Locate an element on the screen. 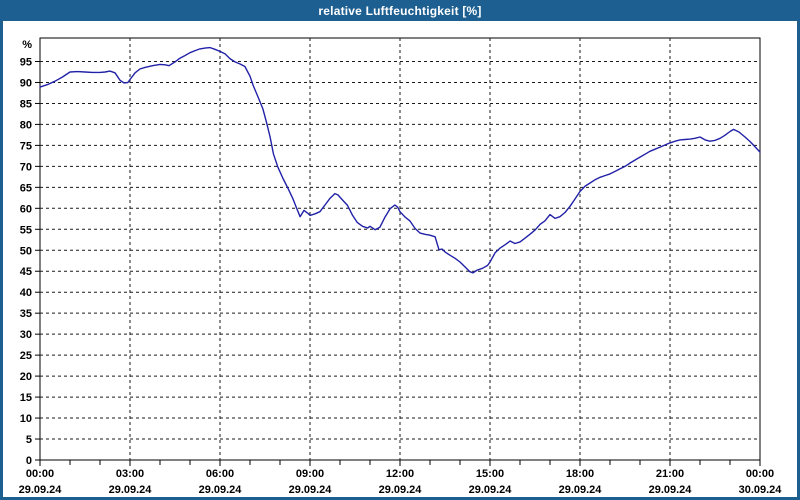 The image size is (800, 500). y-tick-label: 35 is located at coordinates (26, 314).